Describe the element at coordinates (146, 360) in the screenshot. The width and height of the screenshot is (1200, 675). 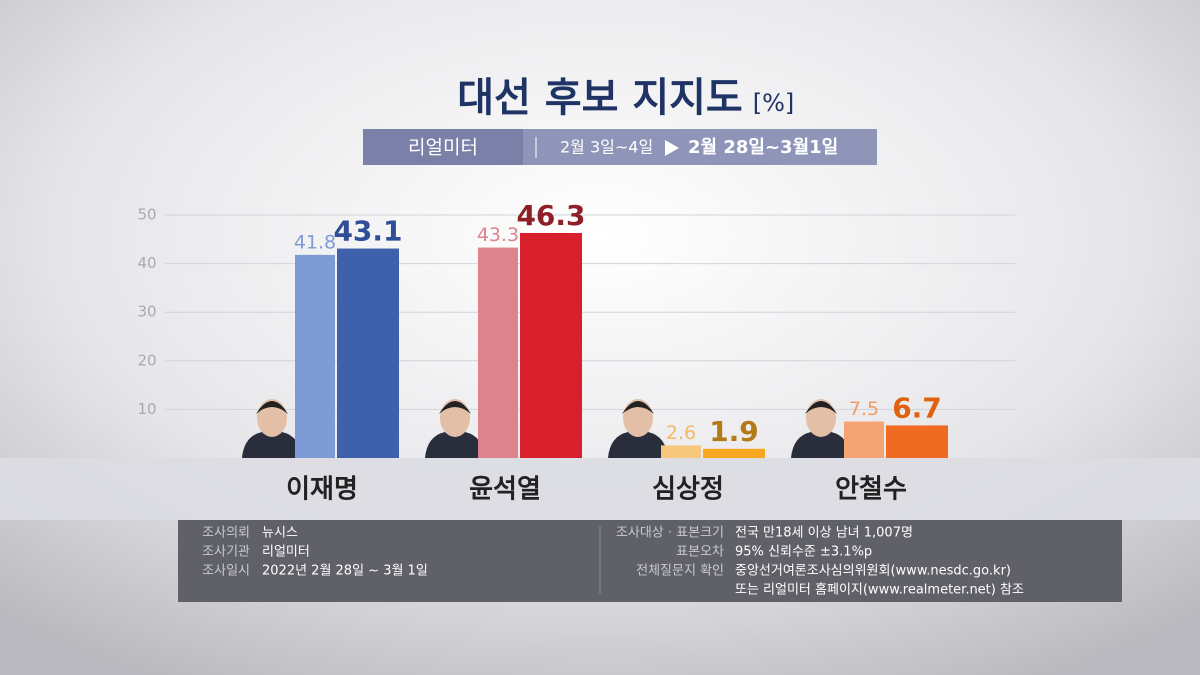
I see `y-tick-label: 20` at that location.